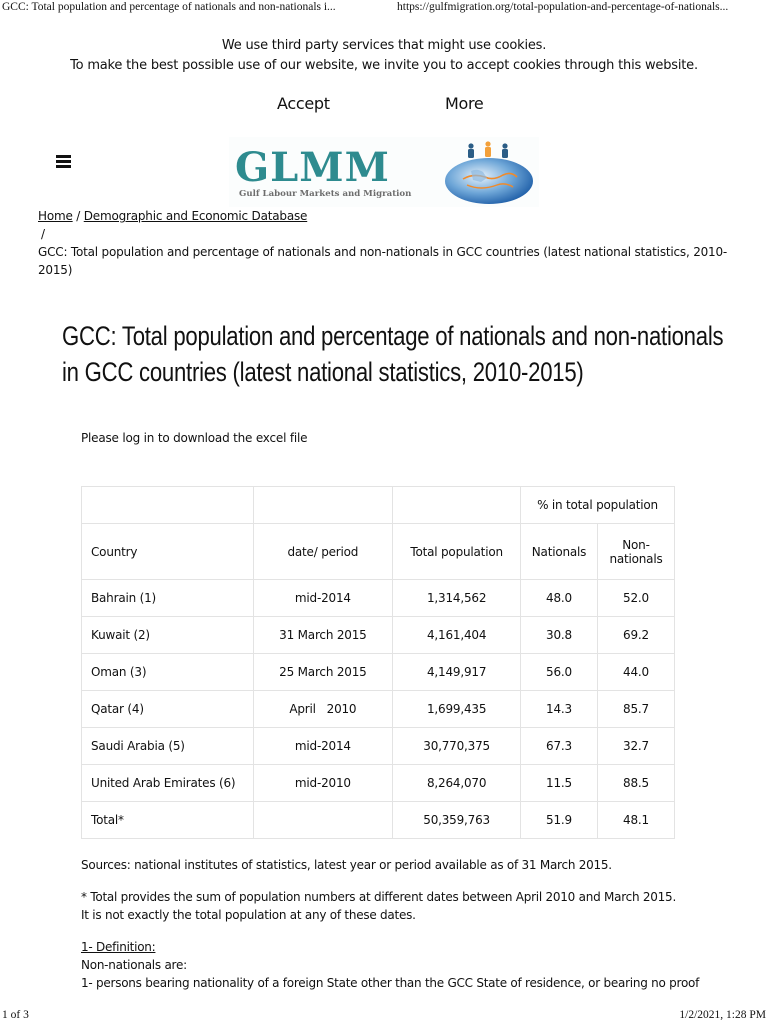 The image size is (768, 1024). What do you see at coordinates (167, 672) in the screenshot?
I see `cell-country: Oman (3)` at bounding box center [167, 672].